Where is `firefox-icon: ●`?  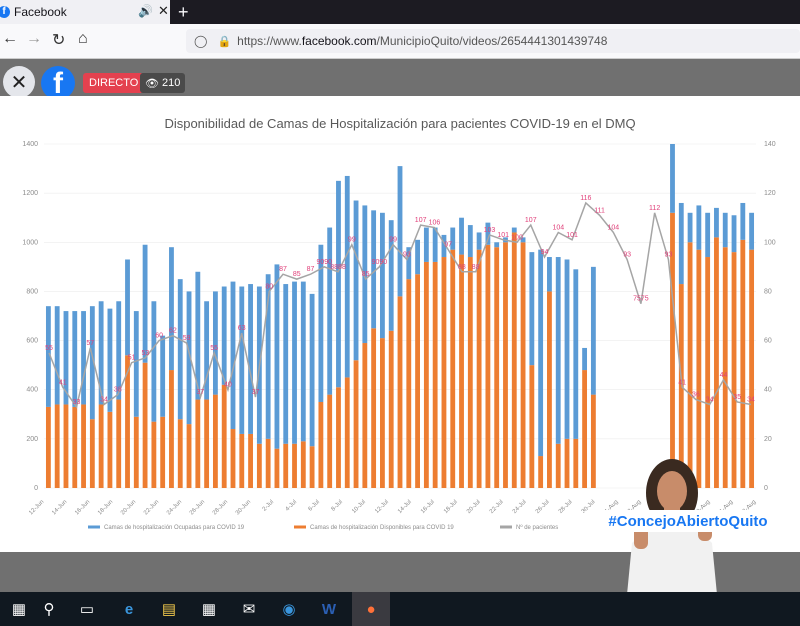
firefox-icon: ● is located at coordinates (371, 609).